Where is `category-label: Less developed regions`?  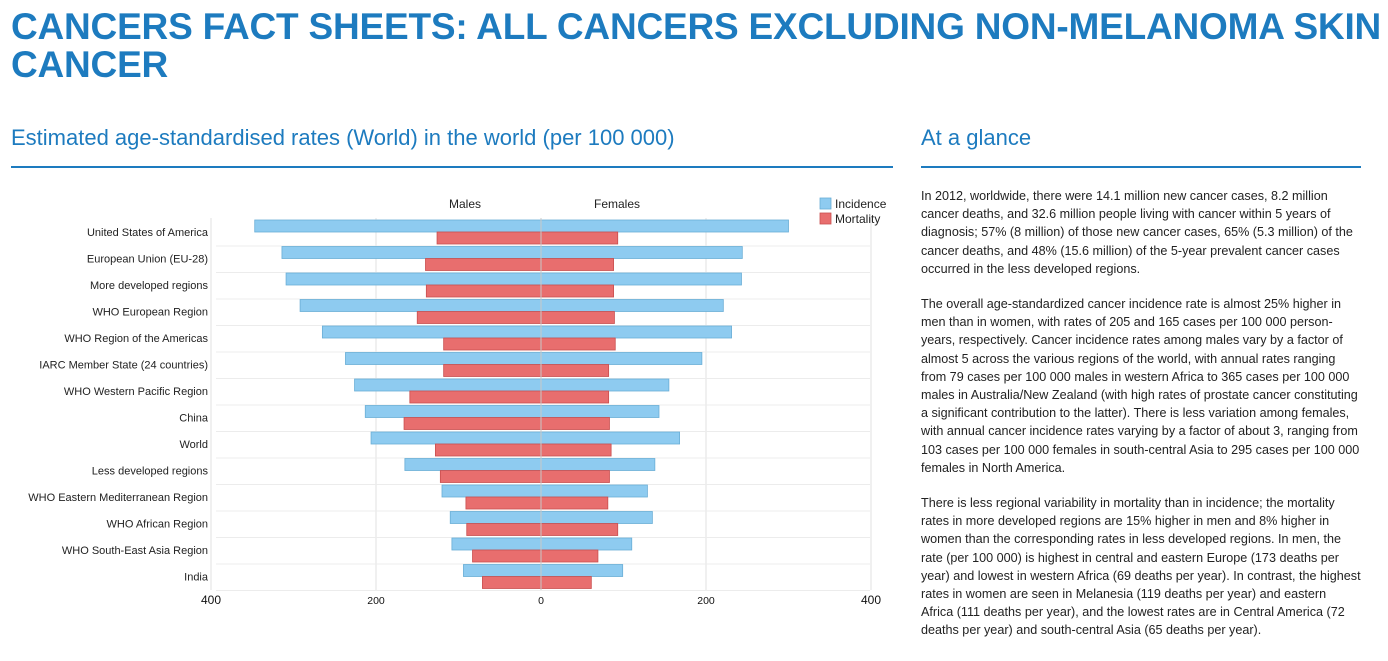
category-label: Less developed regions is located at coordinates (150, 472).